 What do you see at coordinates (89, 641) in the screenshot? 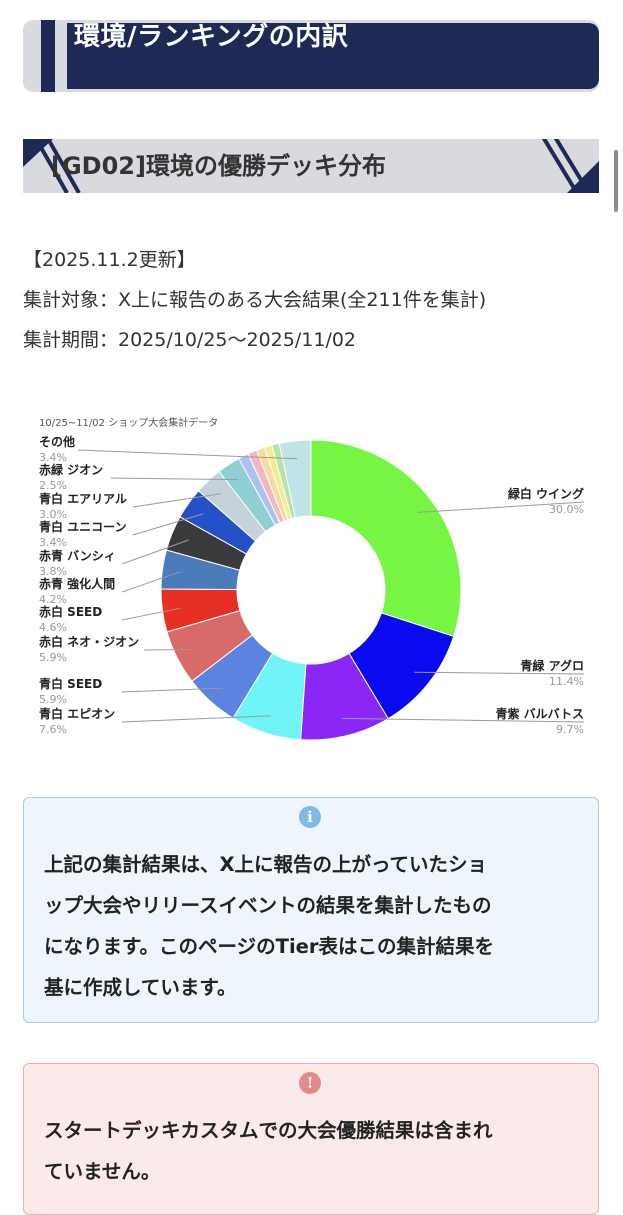
I see `legend-label: 赤白 ネオ・ジオン` at bounding box center [89, 641].